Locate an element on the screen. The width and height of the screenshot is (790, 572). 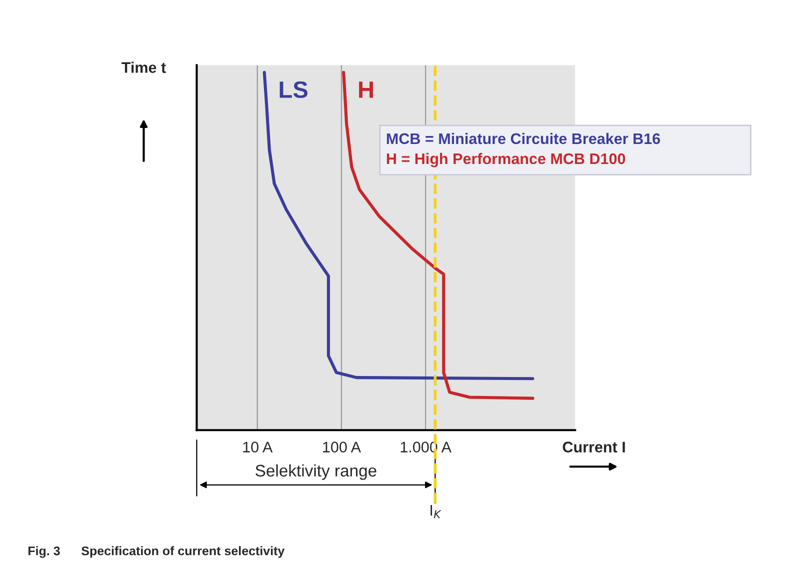
annotation: MCB = Miniature Circuite Breaker B16 is located at coordinates (523, 138).